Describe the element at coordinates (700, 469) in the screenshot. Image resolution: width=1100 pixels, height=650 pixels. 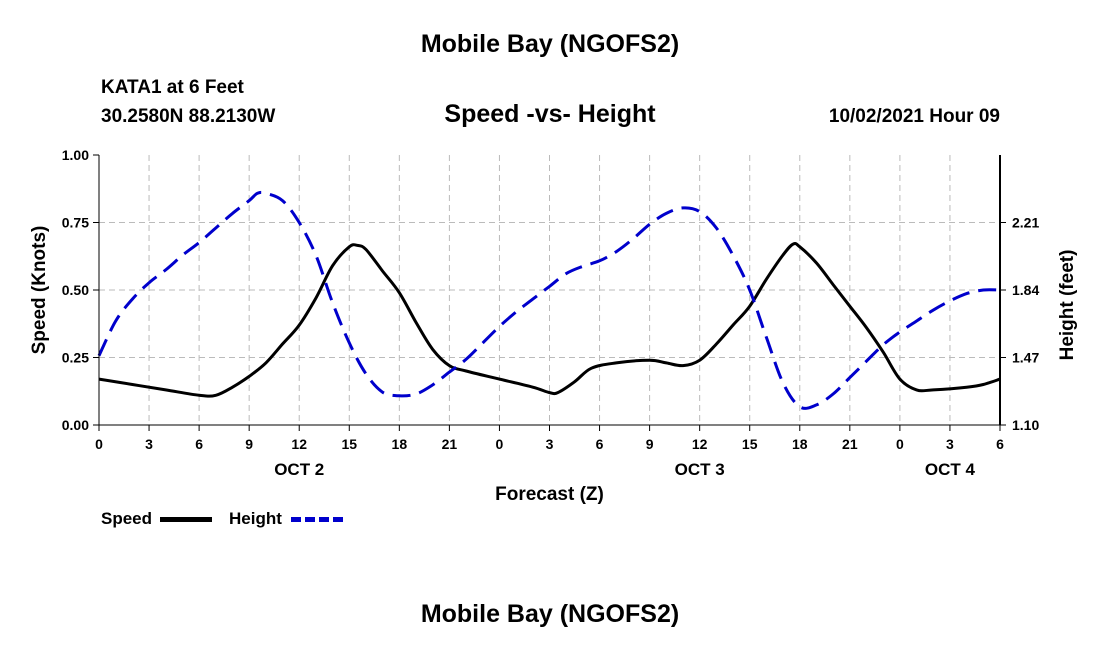
I see `date-label: OCT 3` at that location.